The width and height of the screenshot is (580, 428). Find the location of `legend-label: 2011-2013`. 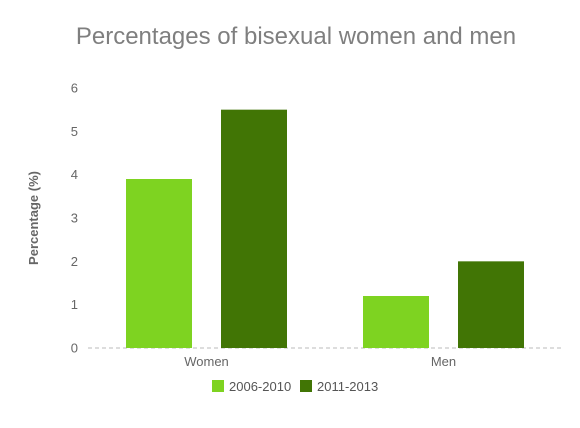

legend-label: 2011-2013 is located at coordinates (347, 386).